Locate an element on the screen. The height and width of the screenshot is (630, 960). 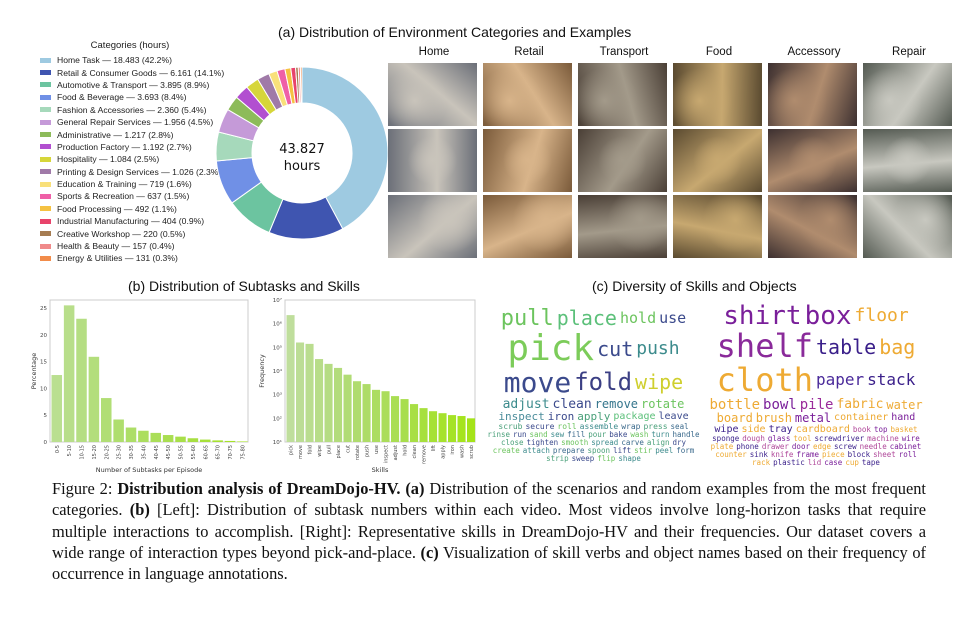
x-tick-label: 35-40 is located at coordinates (144, 452).